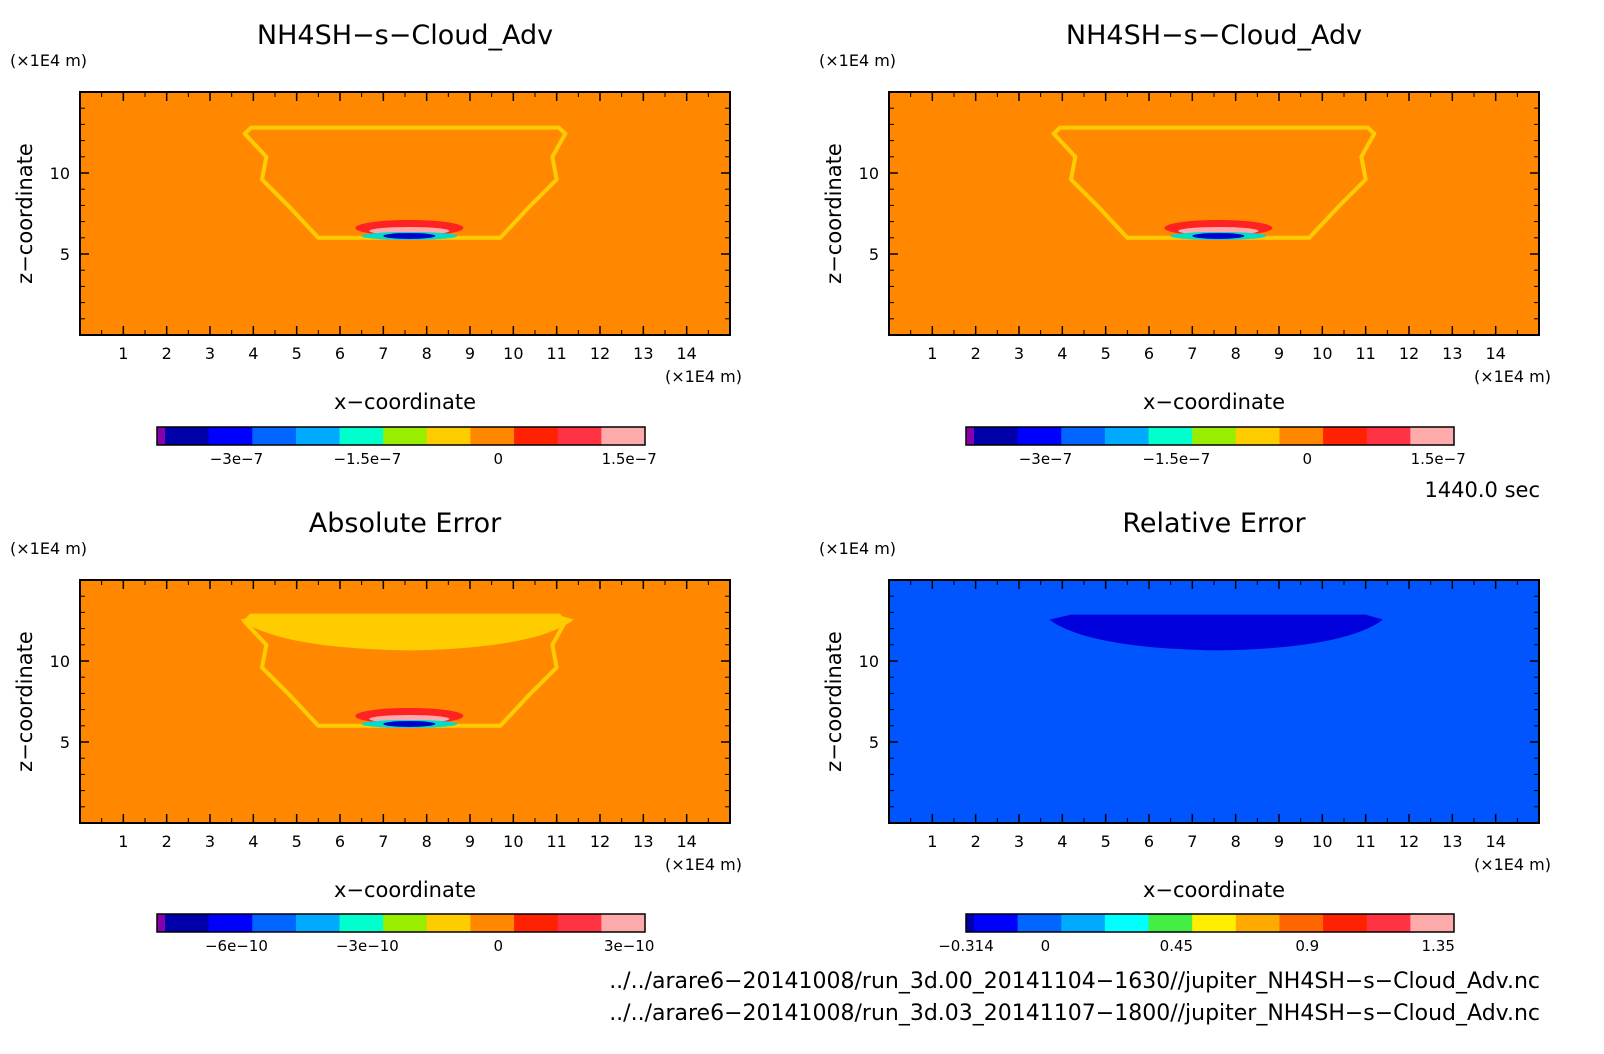 The width and height of the screenshot is (1604, 1054). I want to click on colorbar-tick-label: −6e−10, so click(236, 946).